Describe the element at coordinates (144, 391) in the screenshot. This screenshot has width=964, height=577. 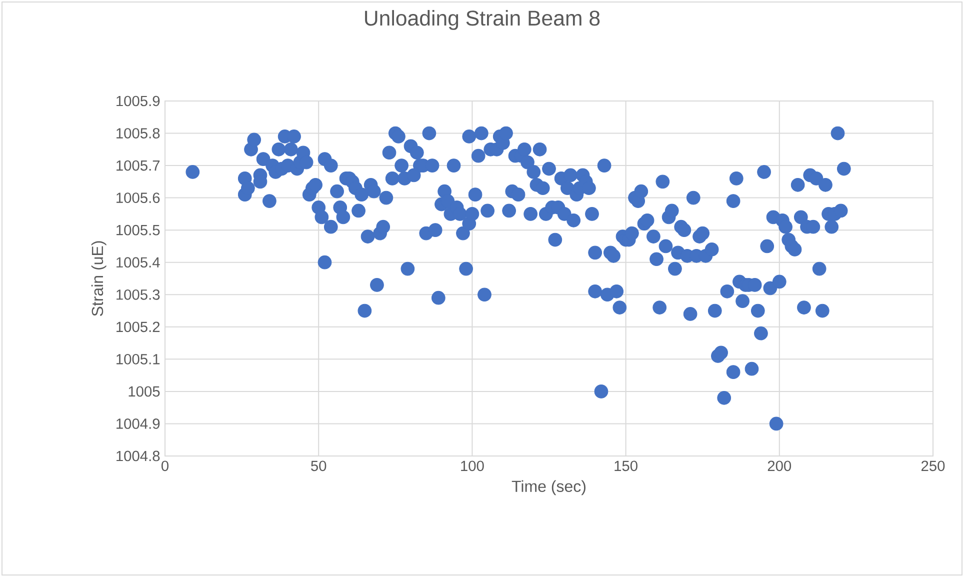
I see `y-tick-label: 1005` at that location.